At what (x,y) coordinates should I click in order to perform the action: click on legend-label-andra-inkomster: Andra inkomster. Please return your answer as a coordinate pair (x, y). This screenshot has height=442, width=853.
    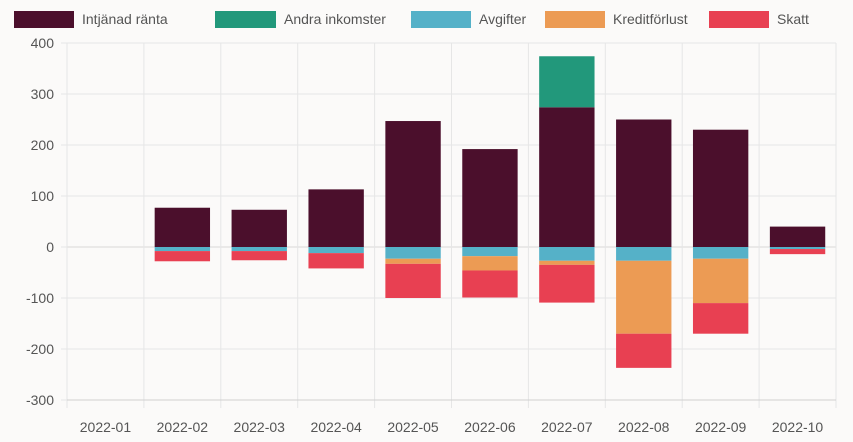
    Looking at the image, I should click on (335, 19).